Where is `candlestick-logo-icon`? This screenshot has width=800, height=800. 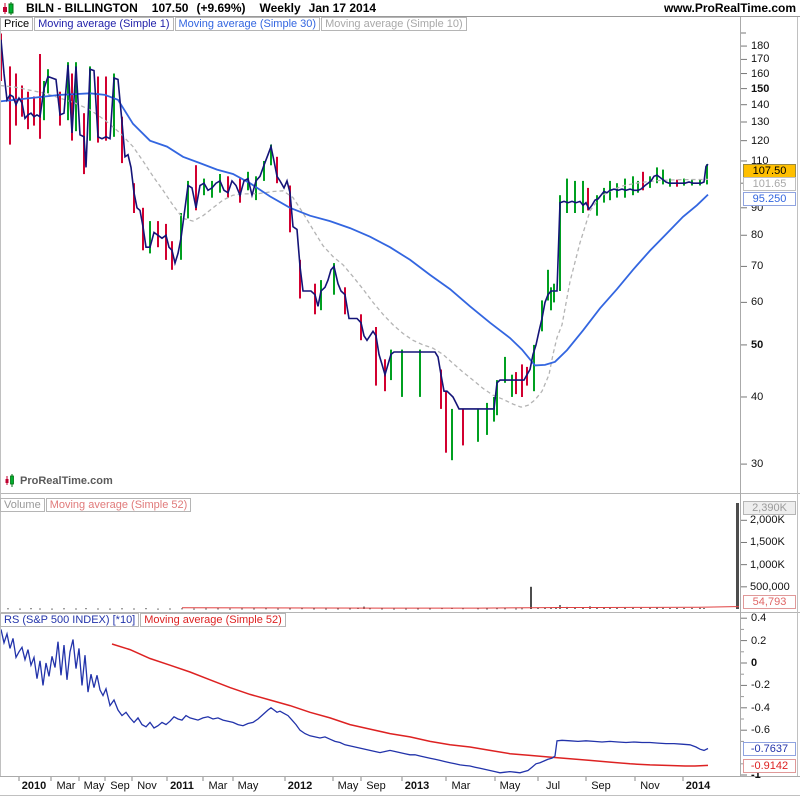 candlestick-logo-icon is located at coordinates (8, 8).